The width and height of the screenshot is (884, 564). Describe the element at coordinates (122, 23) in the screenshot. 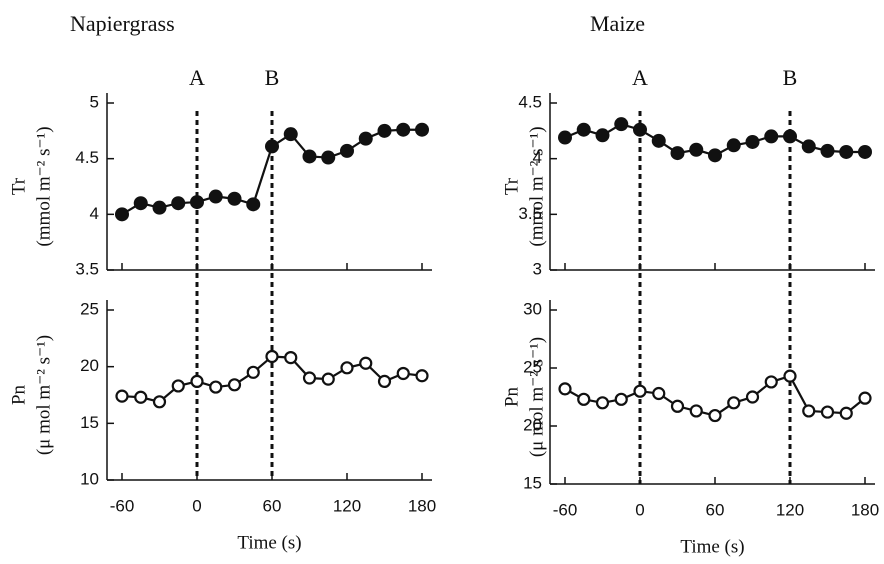

I see `panel-title: Napiergrass` at that location.